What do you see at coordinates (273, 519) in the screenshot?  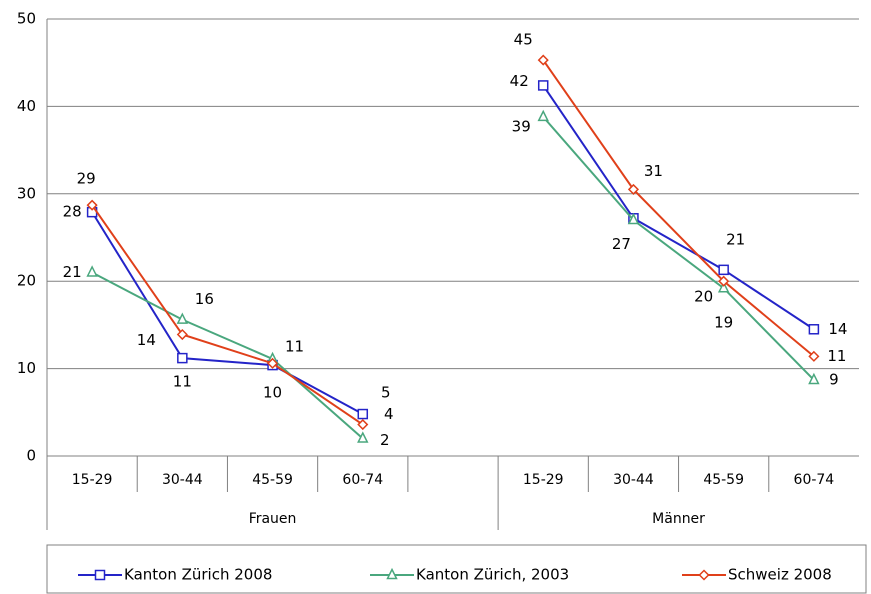 I see `group-label: Frauen` at bounding box center [273, 519].